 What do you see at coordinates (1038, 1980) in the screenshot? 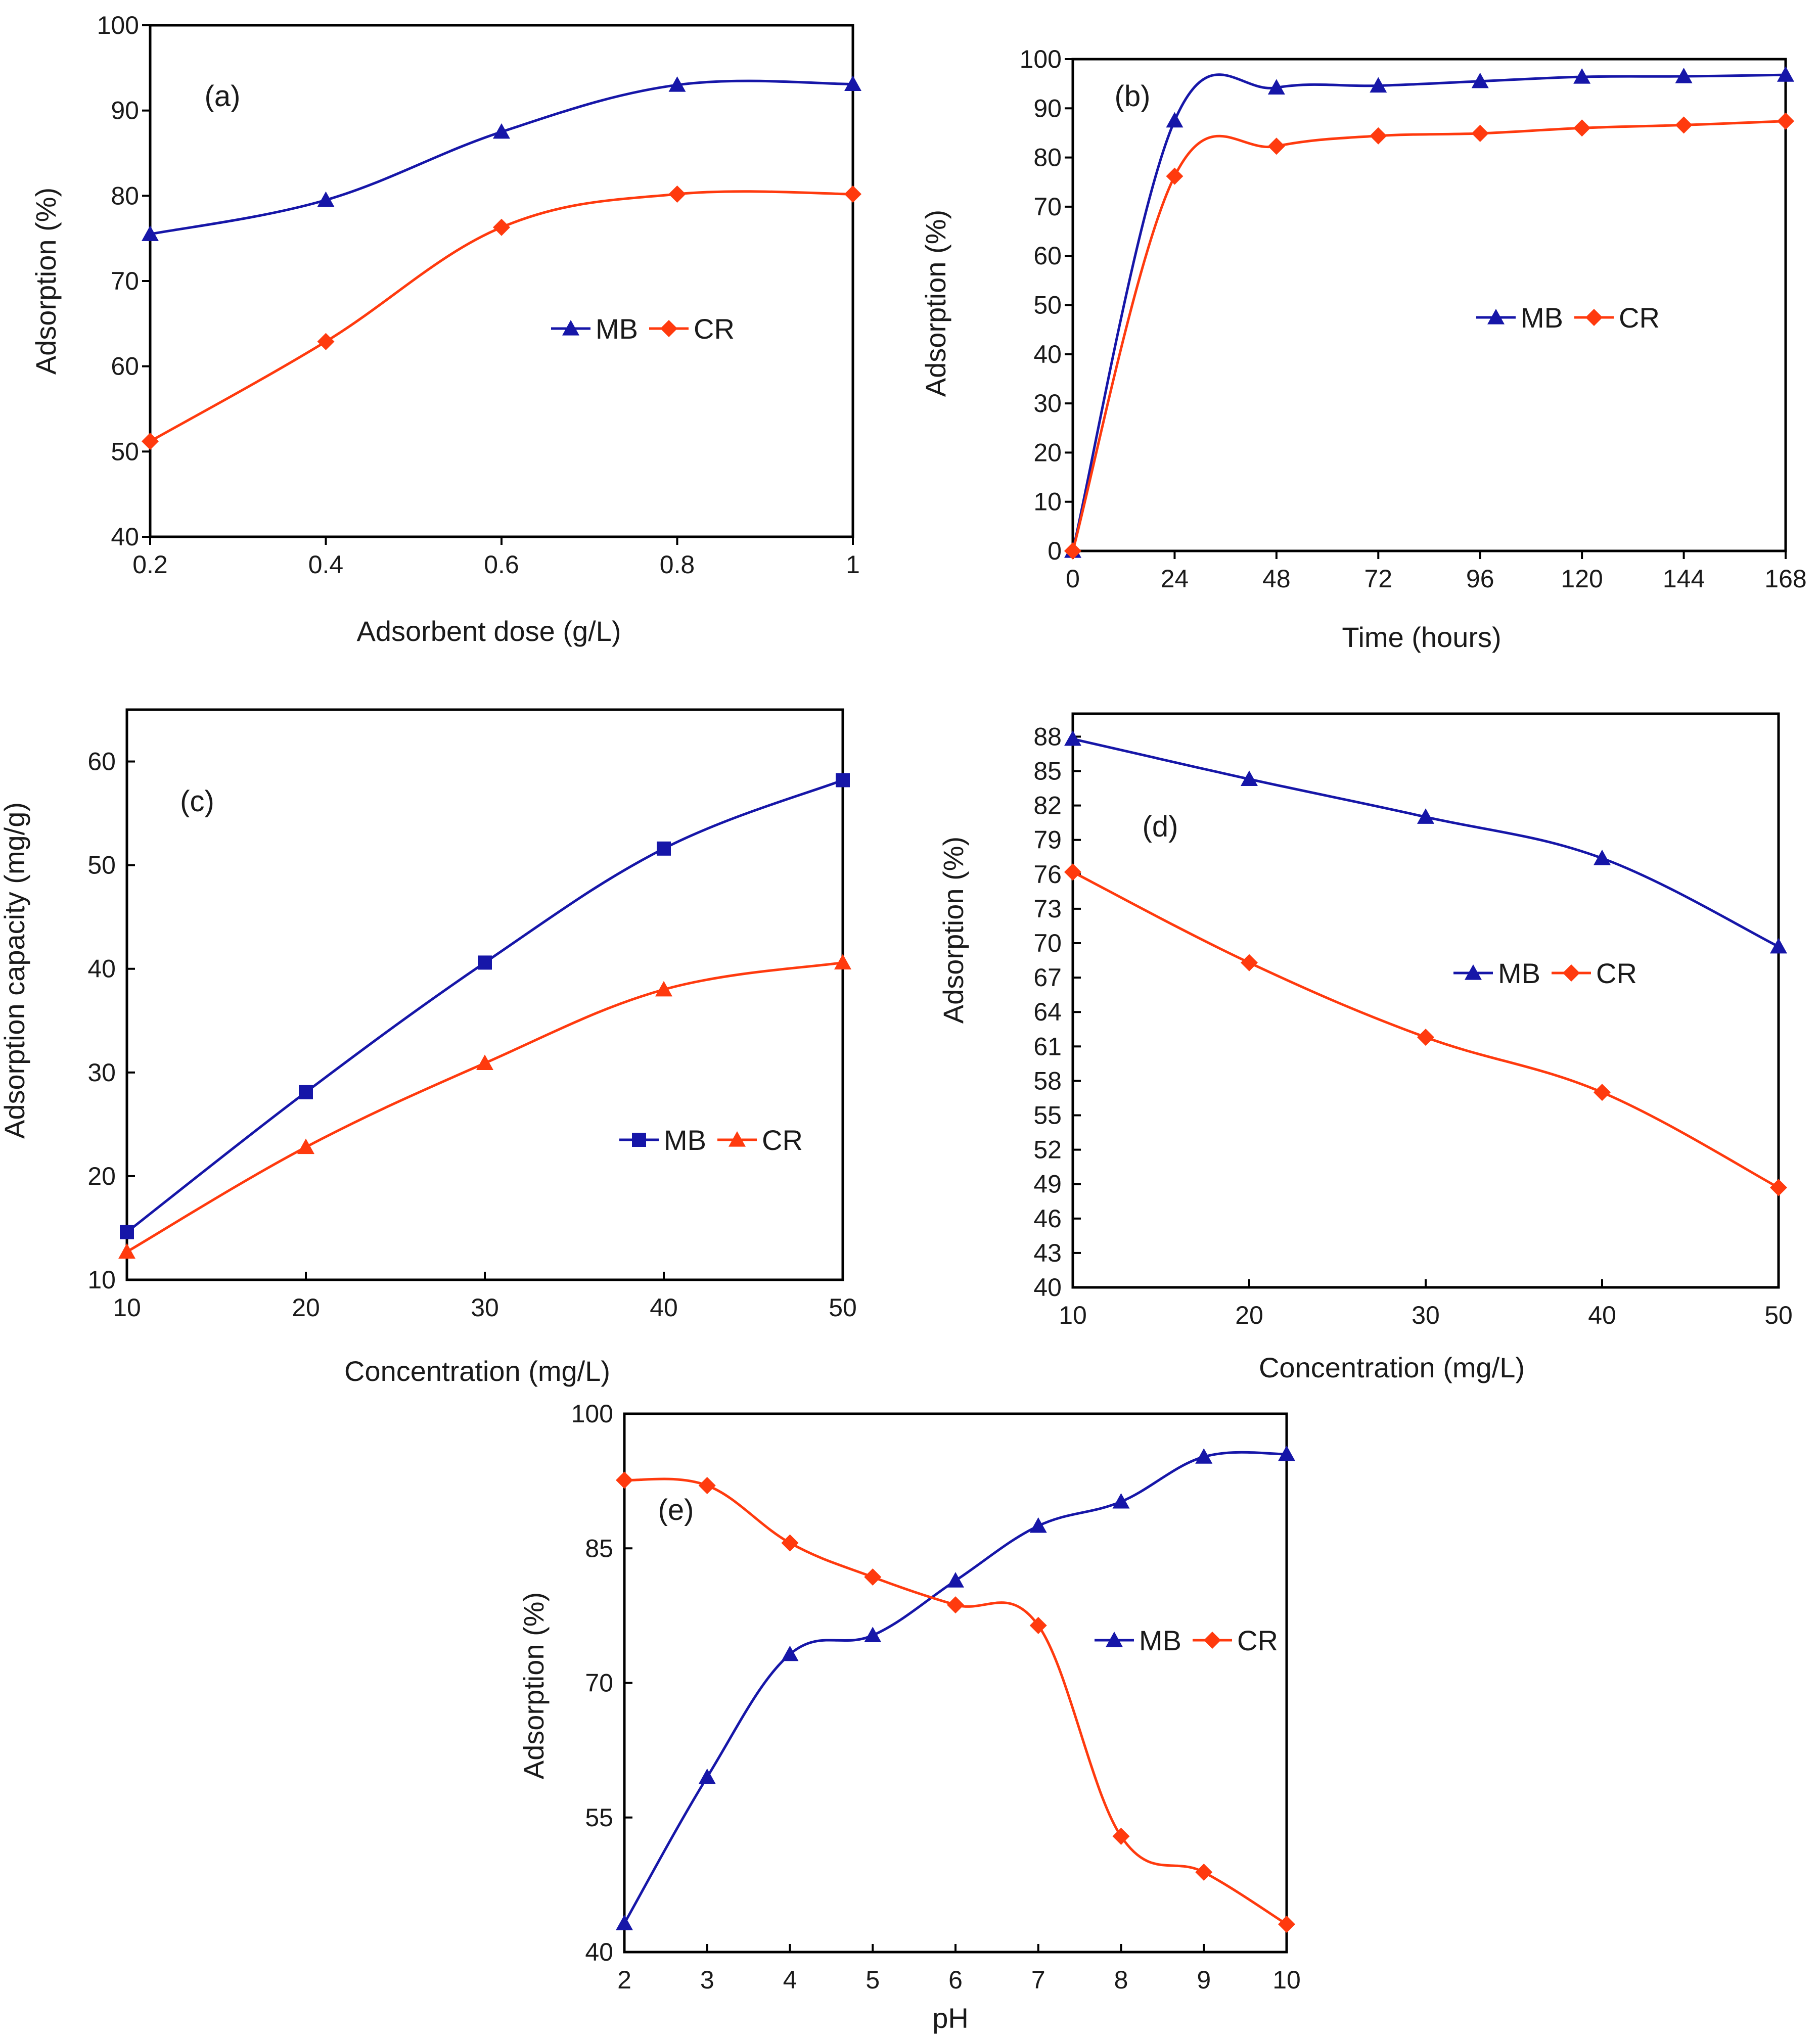
I see `x-tick-label: 7` at bounding box center [1038, 1980].